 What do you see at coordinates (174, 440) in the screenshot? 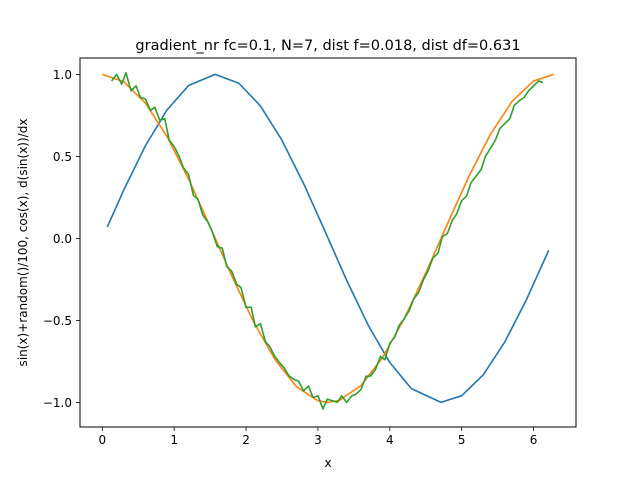
I see `x-tick-label: 1` at bounding box center [174, 440].